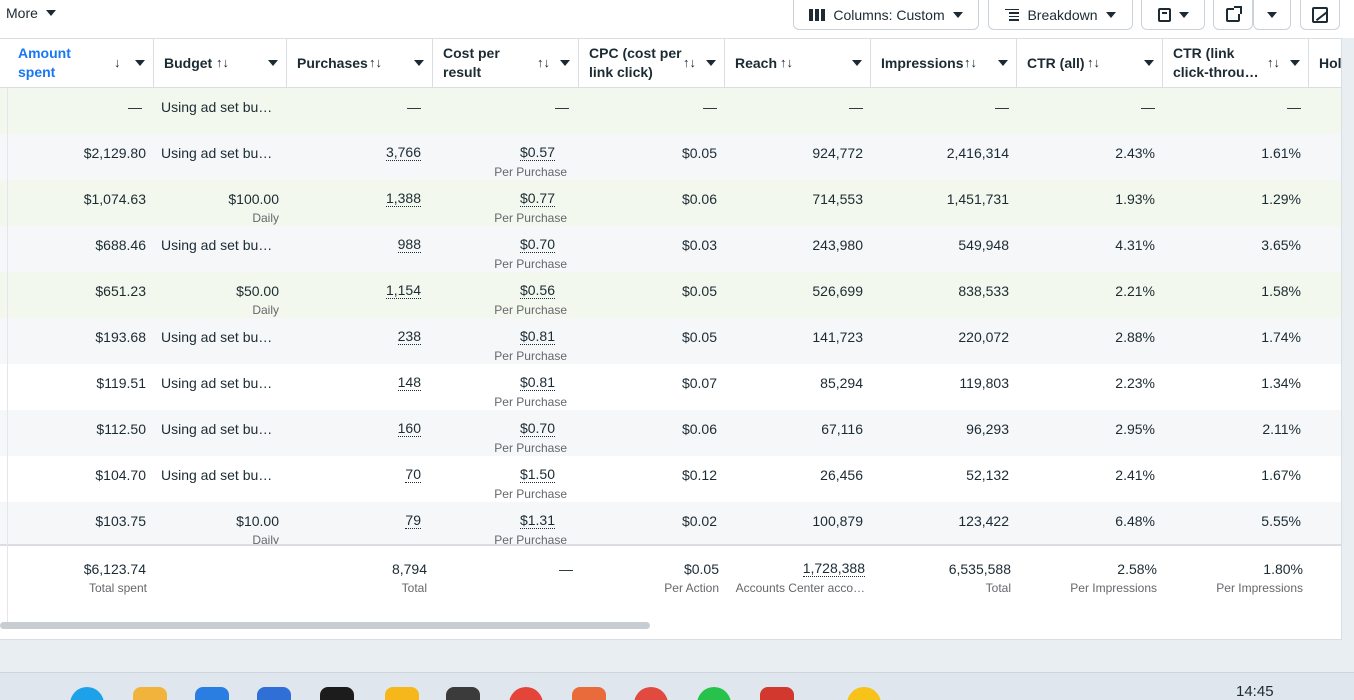  Describe the element at coordinates (1236, 63) in the screenshot. I see `column-header-ctr-link: CTR (link click-throu… ↑↓` at that location.